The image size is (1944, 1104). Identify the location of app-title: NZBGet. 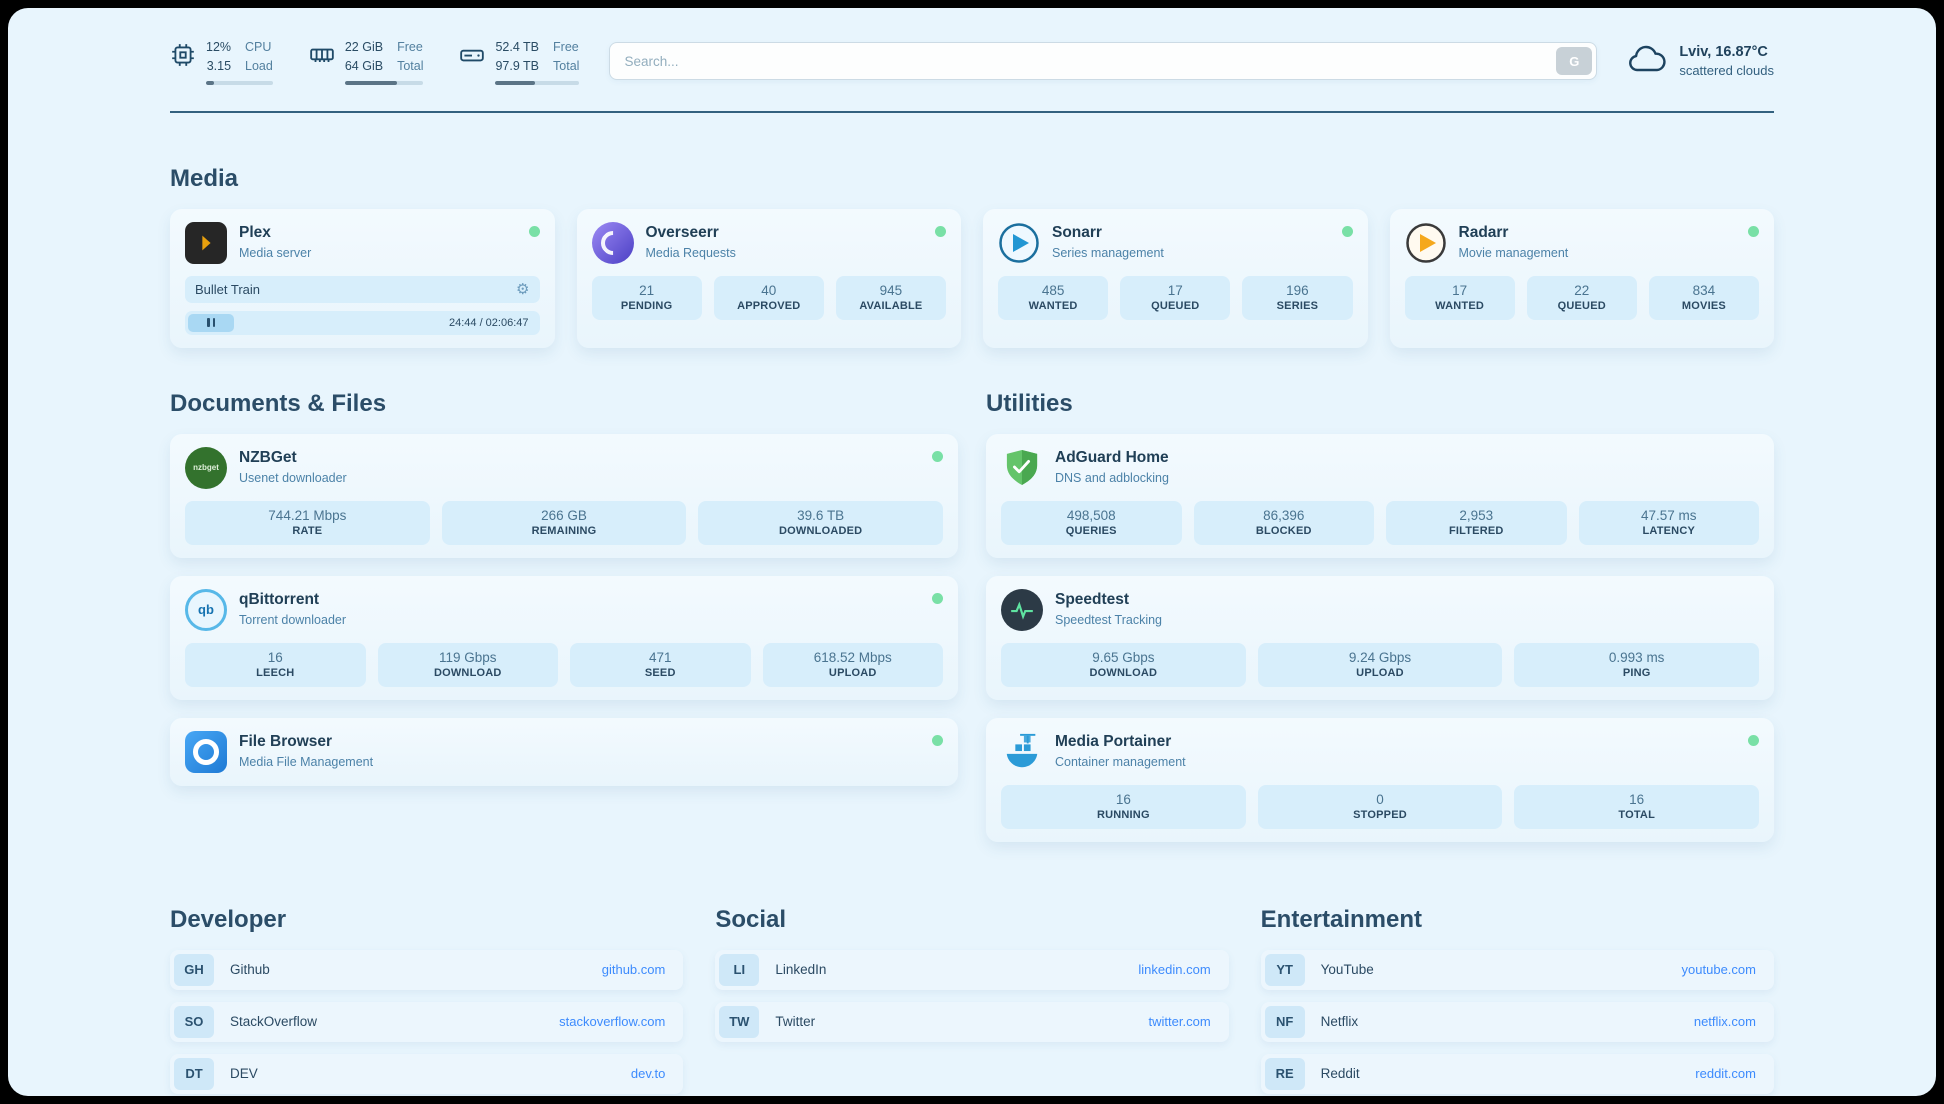
(268, 458).